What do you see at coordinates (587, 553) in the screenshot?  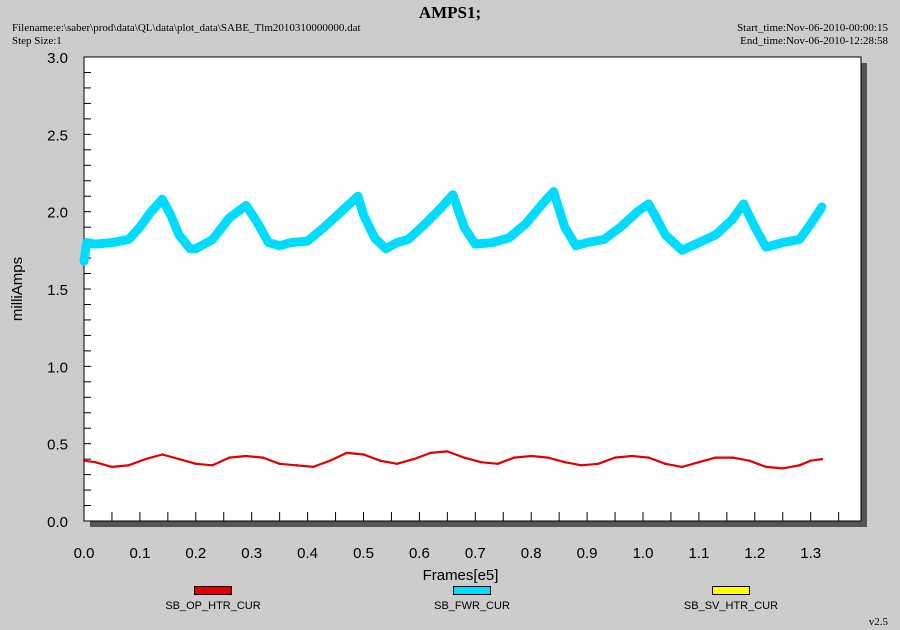 I see `x-tick-label: 0.9` at bounding box center [587, 553].